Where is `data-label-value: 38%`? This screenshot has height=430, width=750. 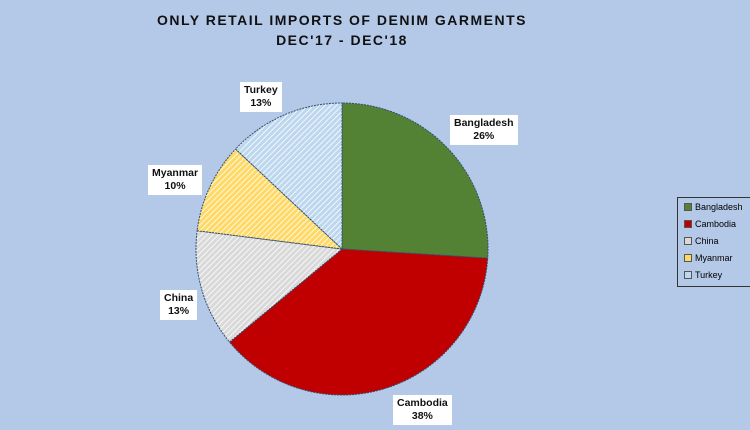
data-label-value: 38% is located at coordinates (422, 416).